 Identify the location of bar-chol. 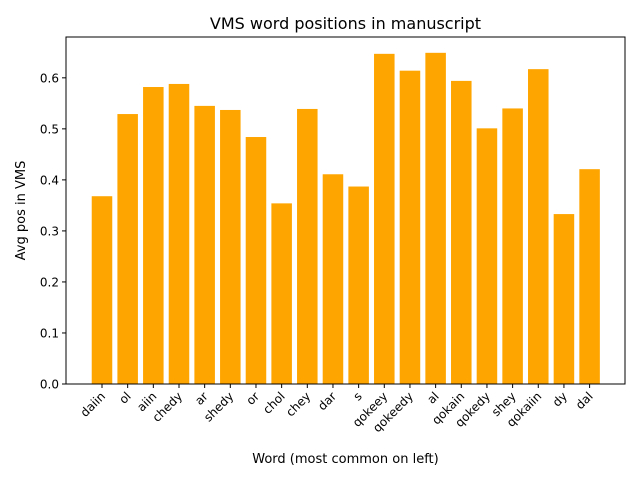
(281, 293).